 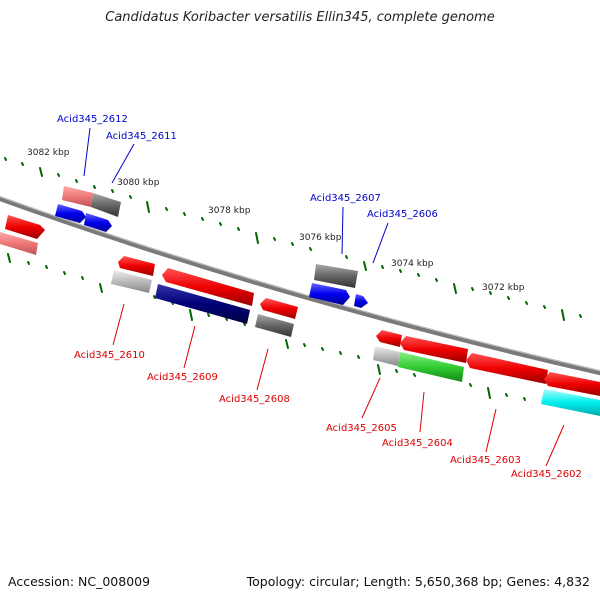 I want to click on gene-label: Acid345_2603, so click(x=485, y=460).